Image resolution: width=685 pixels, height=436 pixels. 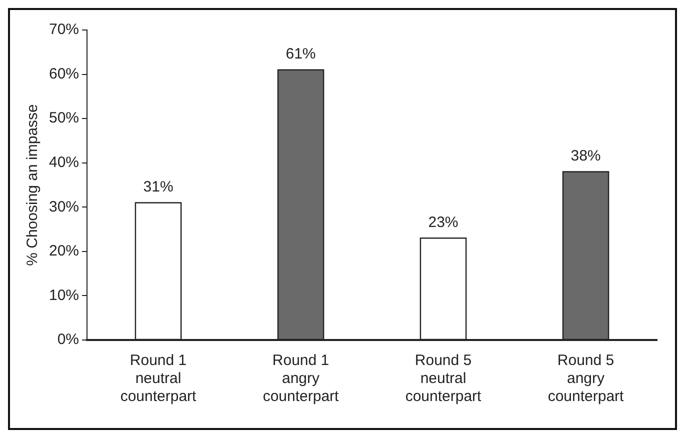 I want to click on data-label: 61%, so click(x=301, y=54).